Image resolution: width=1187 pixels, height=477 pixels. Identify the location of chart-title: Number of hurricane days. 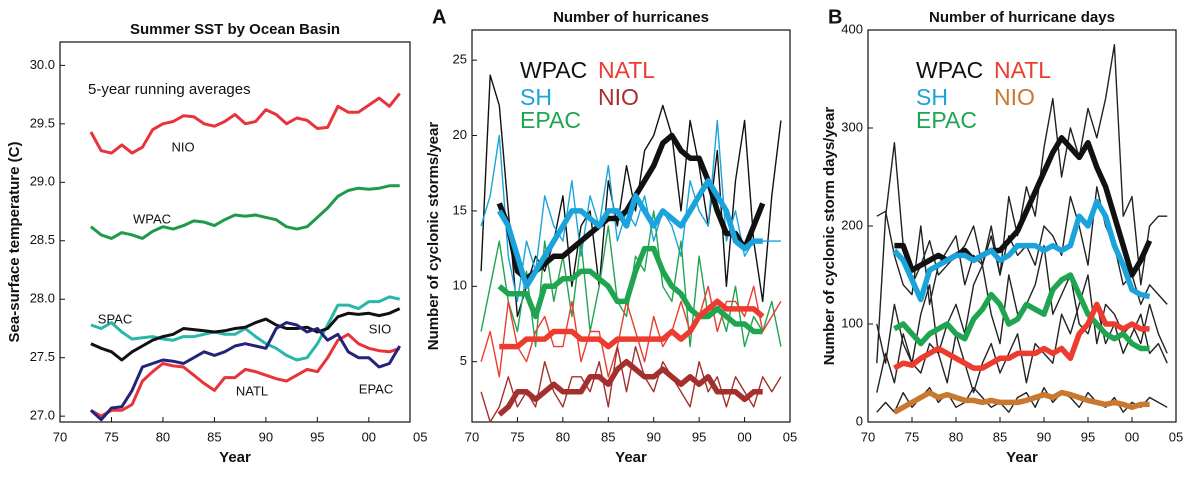
(1022, 17).